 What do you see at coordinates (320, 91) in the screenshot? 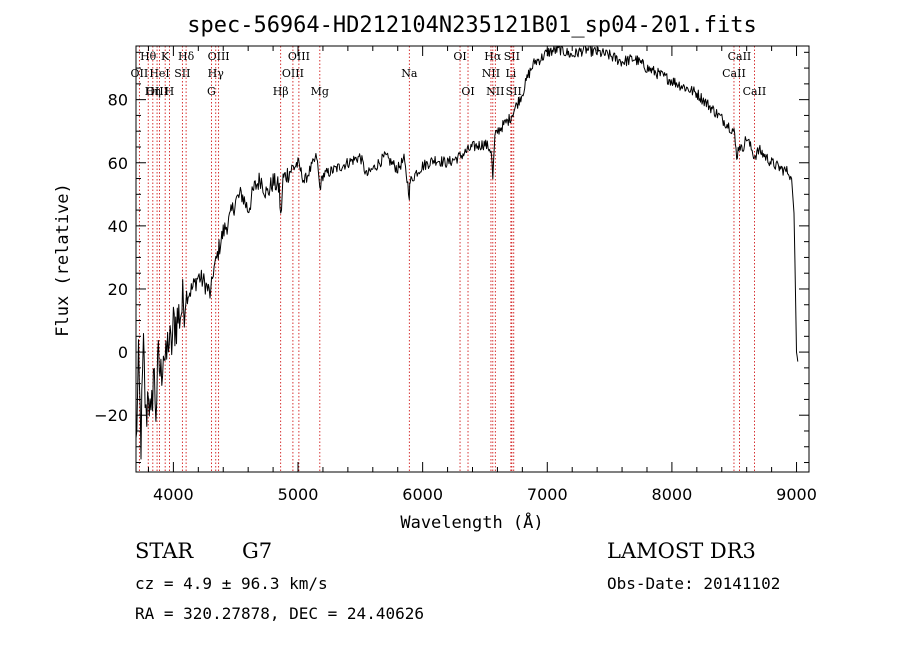
I see `line-label-15: Mg` at bounding box center [320, 91].